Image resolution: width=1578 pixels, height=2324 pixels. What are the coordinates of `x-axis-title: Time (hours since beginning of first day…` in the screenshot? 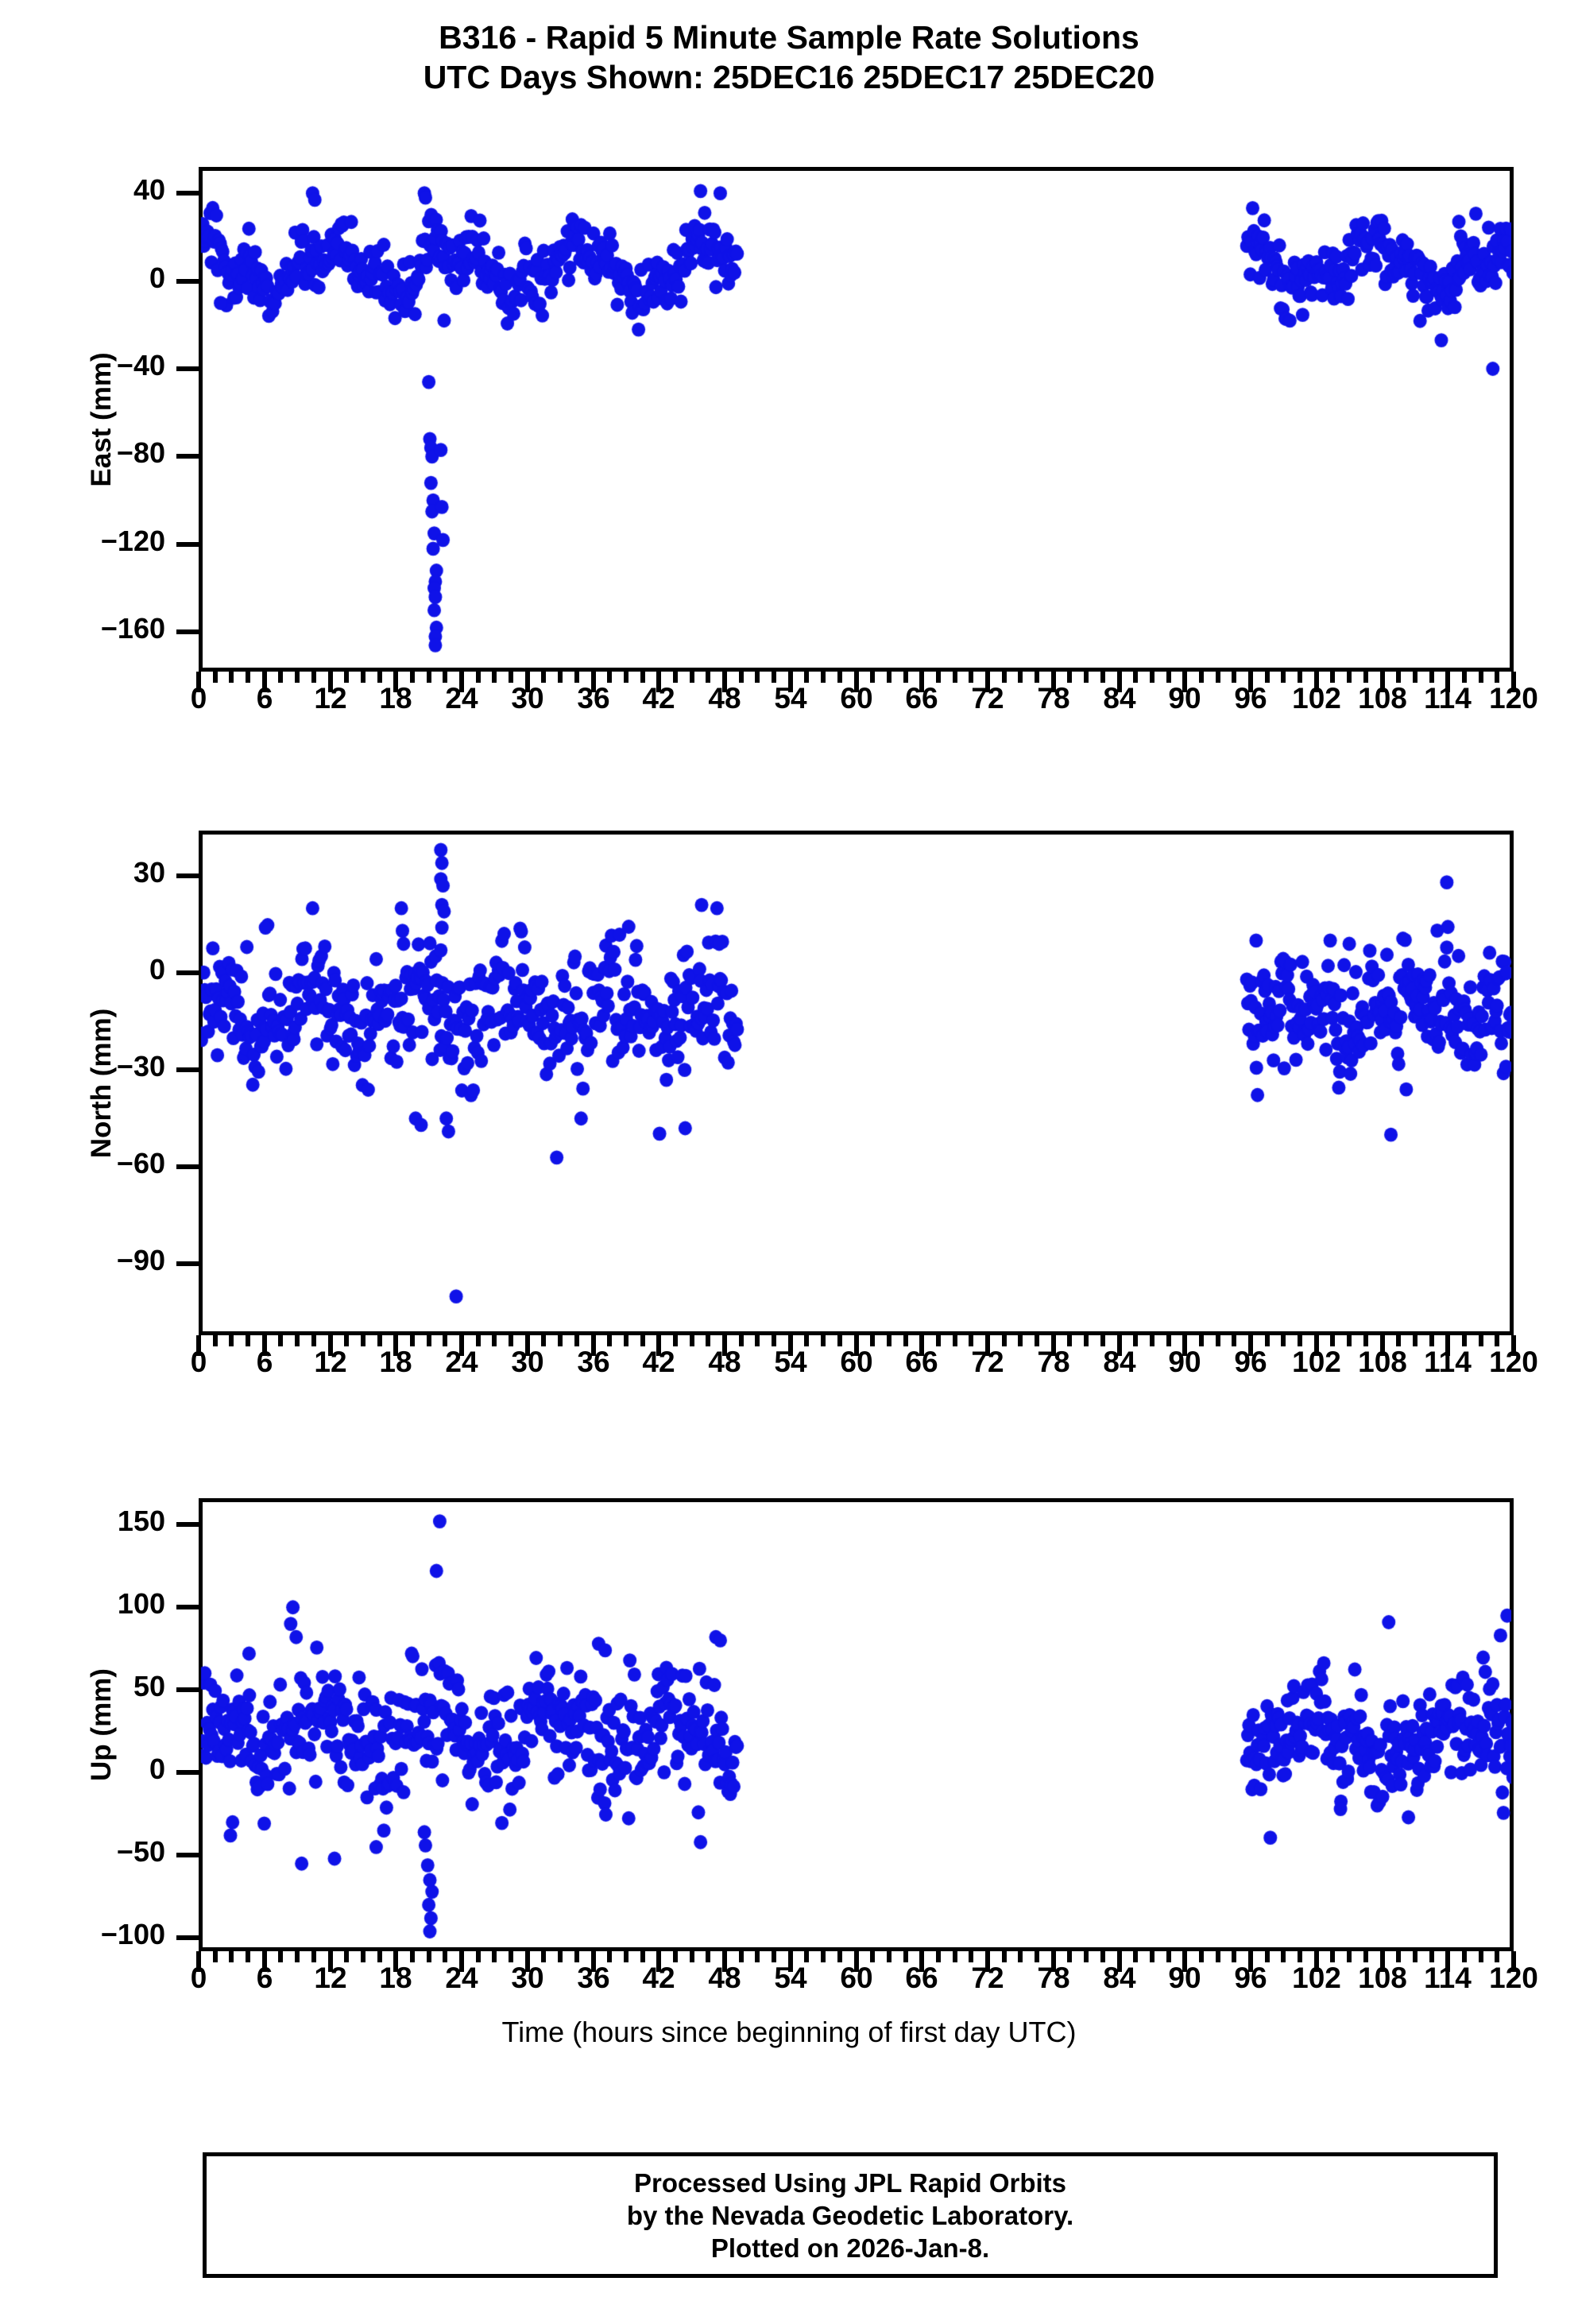 It's located at (789, 2032).